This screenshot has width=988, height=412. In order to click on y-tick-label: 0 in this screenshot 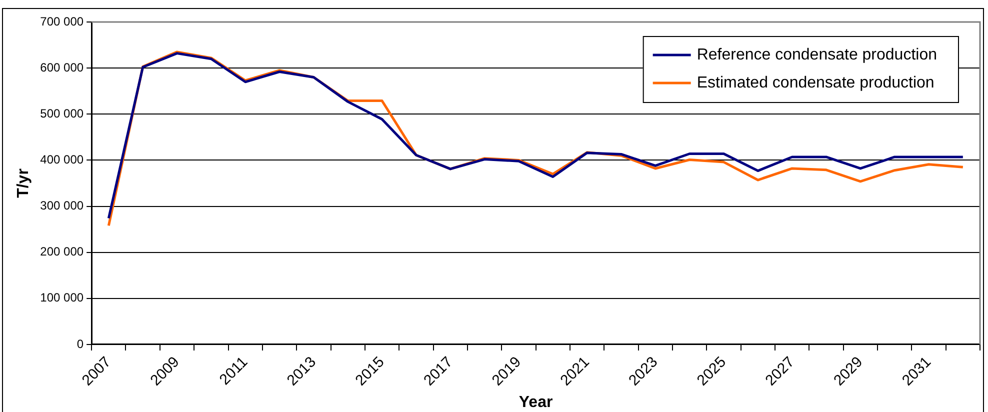, I will do `click(80, 343)`.